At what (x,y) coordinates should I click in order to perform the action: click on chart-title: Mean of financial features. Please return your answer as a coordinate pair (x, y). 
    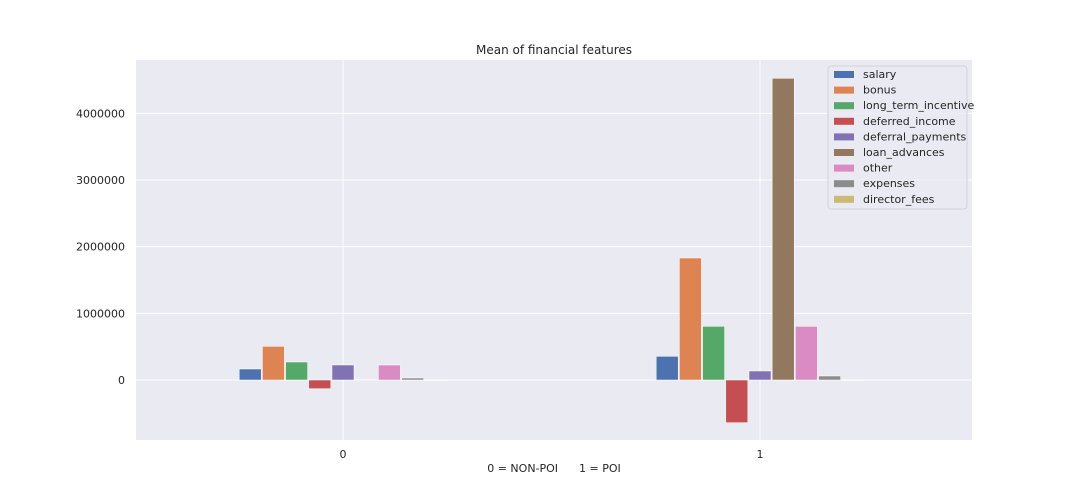
    Looking at the image, I should click on (554, 50).